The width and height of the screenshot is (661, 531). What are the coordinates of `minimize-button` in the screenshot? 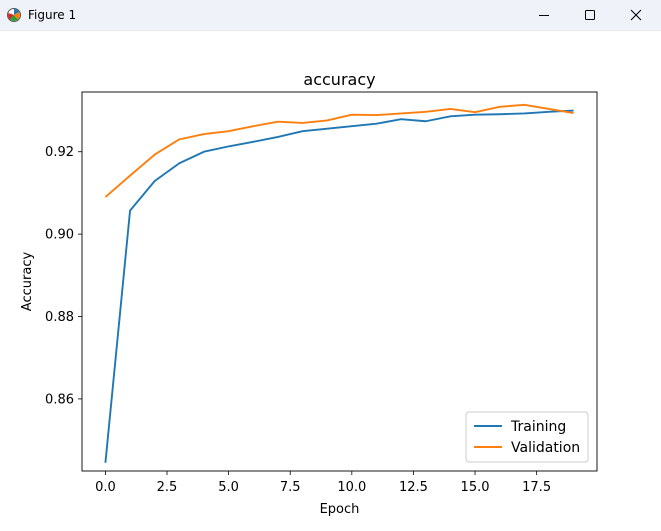 It's located at (544, 15).